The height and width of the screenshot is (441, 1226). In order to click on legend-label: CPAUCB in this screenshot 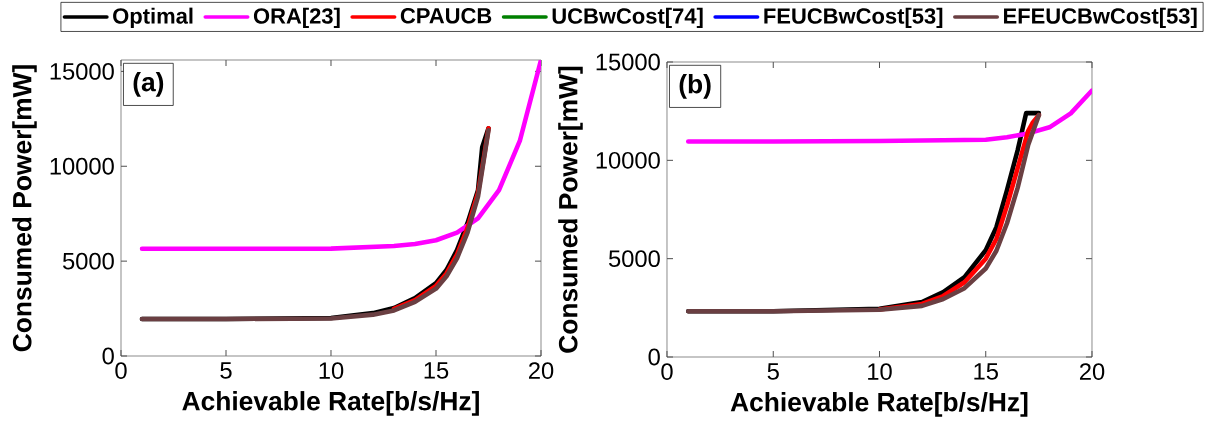, I will do `click(446, 15)`.